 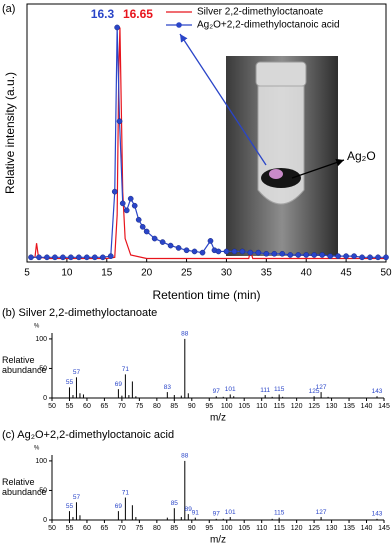 I want to click on legend-label: Silver 2,2-dimethyloctanoate, so click(x=260, y=12).